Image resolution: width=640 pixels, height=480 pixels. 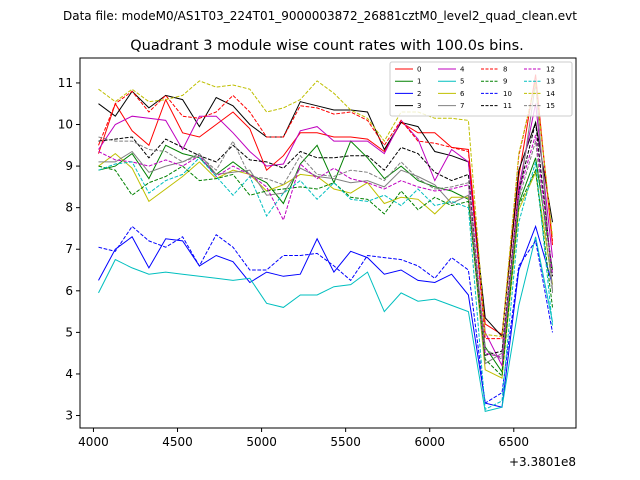 What do you see at coordinates (462, 82) in the screenshot?
I see `legend-label-5: 5` at bounding box center [462, 82].